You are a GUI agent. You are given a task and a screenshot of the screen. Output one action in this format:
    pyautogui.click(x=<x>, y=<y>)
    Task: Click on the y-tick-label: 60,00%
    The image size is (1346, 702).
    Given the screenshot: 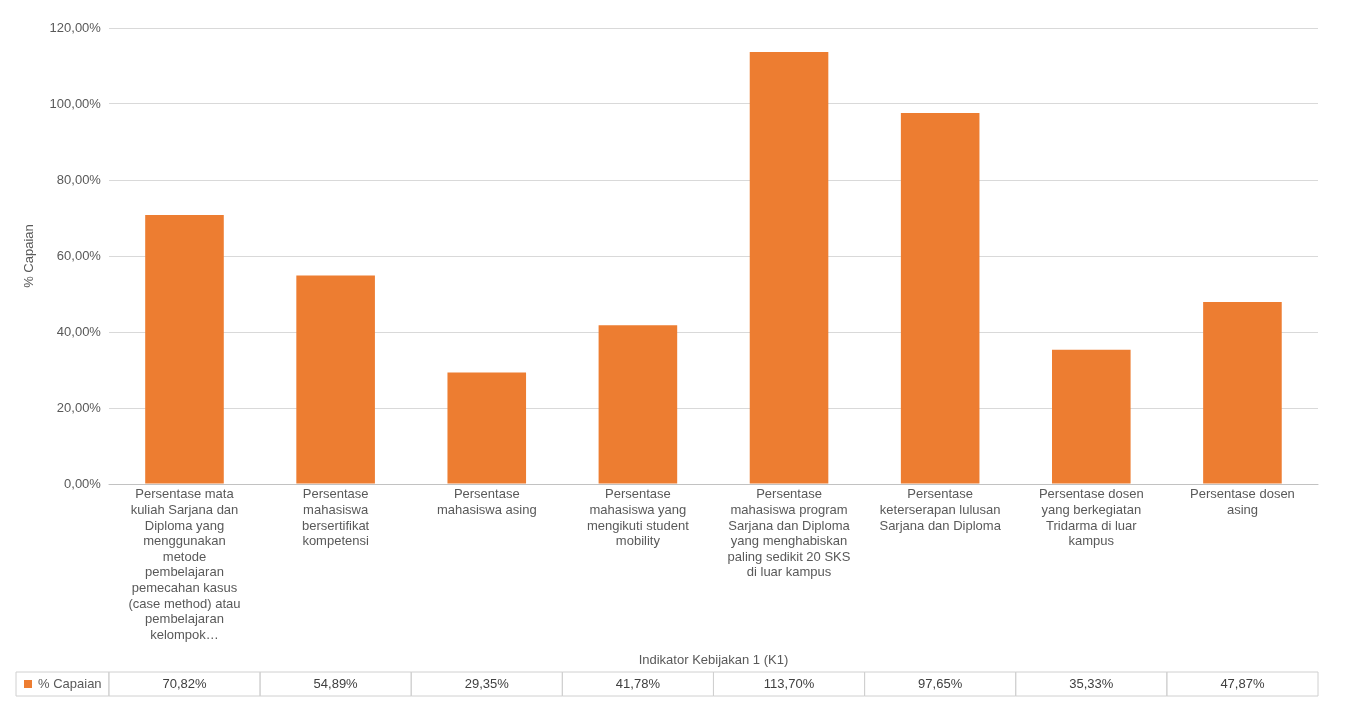 What is the action you would take?
    pyautogui.click(x=79, y=255)
    